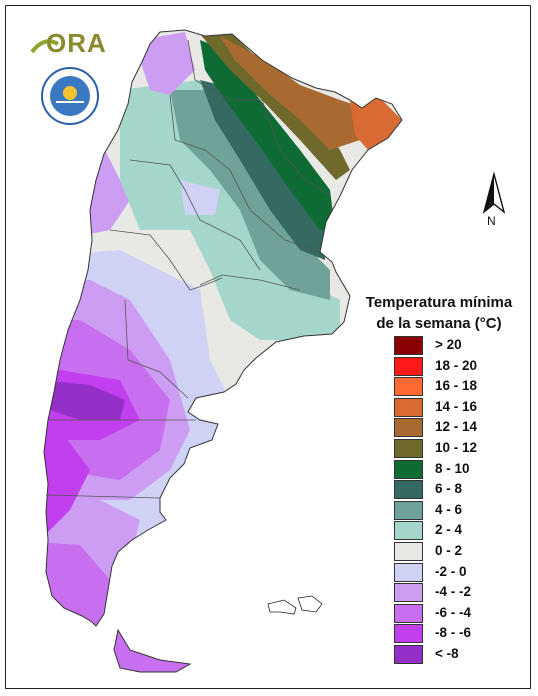 This screenshot has width=538, height=696. What do you see at coordinates (452, 468) in the screenshot?
I see `legend-range-label: 8 - 10` at bounding box center [452, 468].